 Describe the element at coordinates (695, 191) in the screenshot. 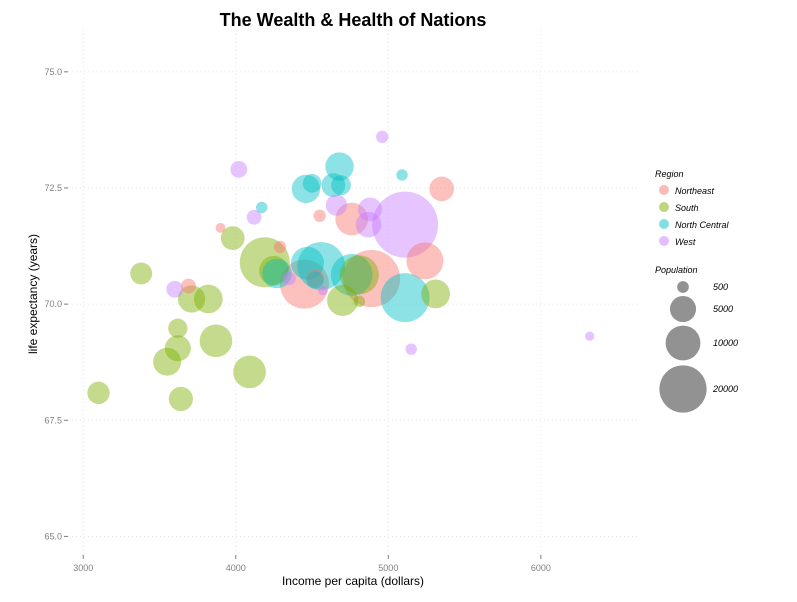

I see `legend-label-northeast: Northeast` at that location.